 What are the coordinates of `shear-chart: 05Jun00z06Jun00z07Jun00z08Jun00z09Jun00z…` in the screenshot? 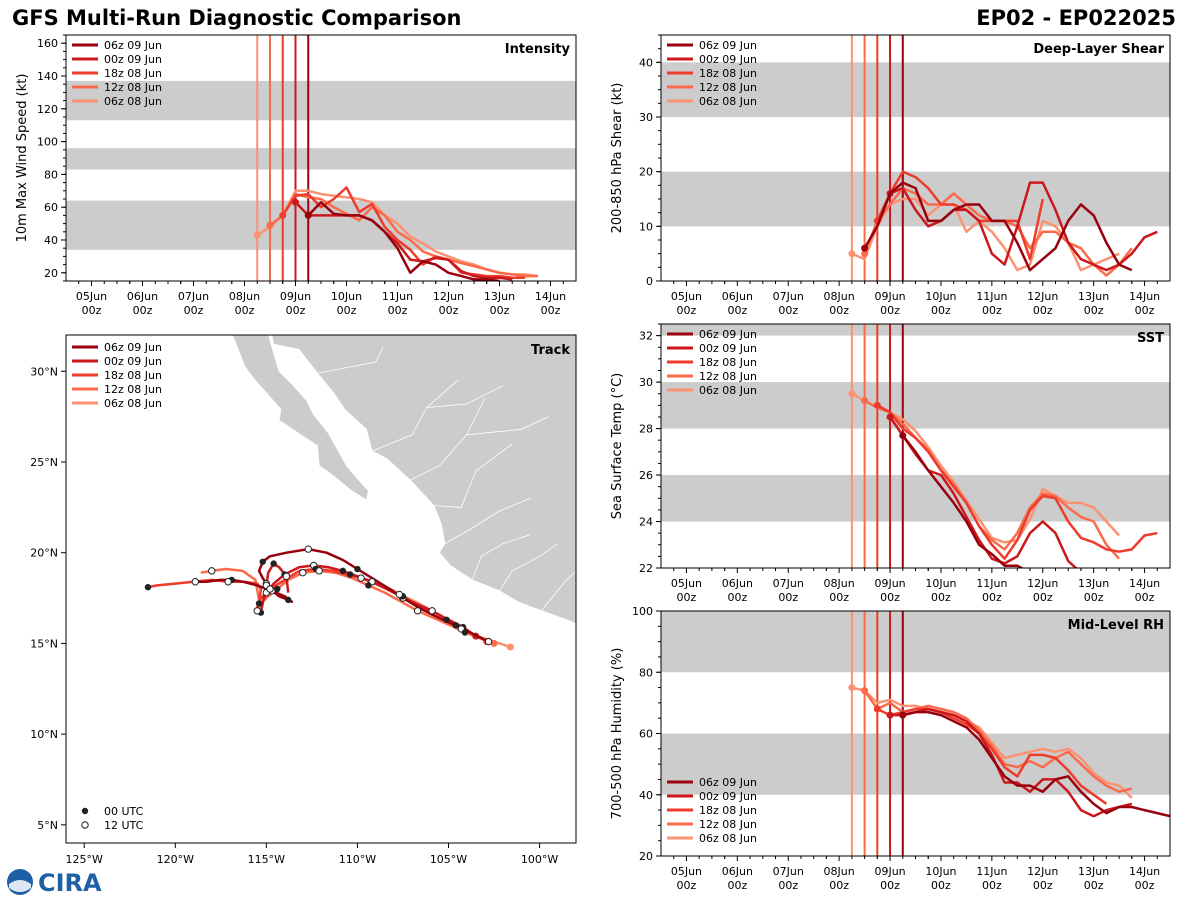 It's located at (890, 175).